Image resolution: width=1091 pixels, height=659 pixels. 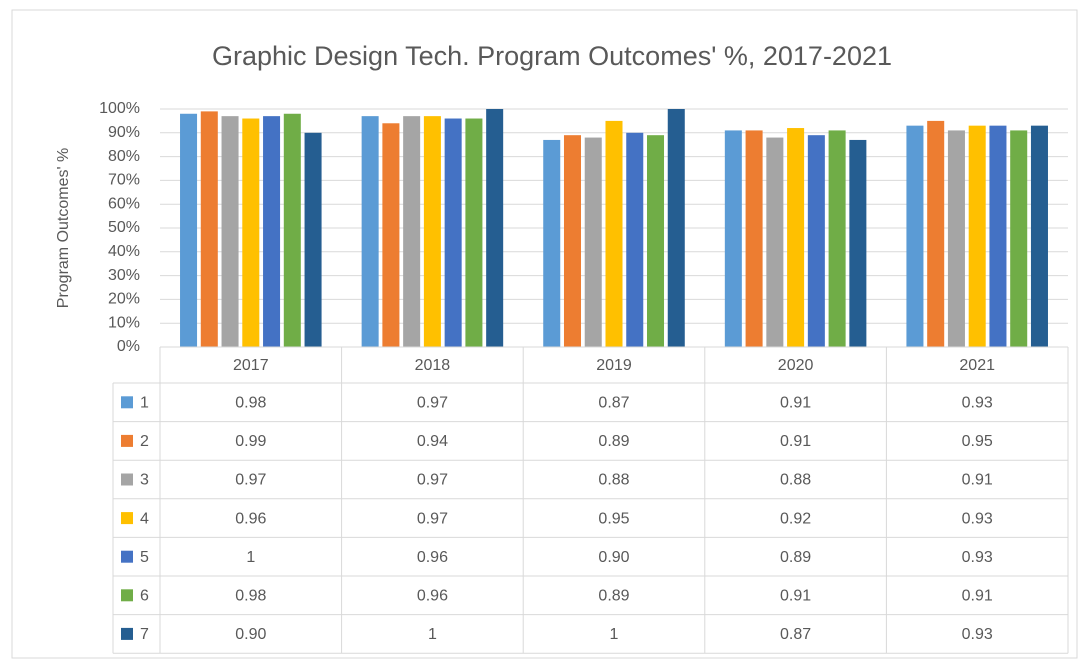 What do you see at coordinates (144, 557) in the screenshot?
I see `legend-label: 5` at bounding box center [144, 557].